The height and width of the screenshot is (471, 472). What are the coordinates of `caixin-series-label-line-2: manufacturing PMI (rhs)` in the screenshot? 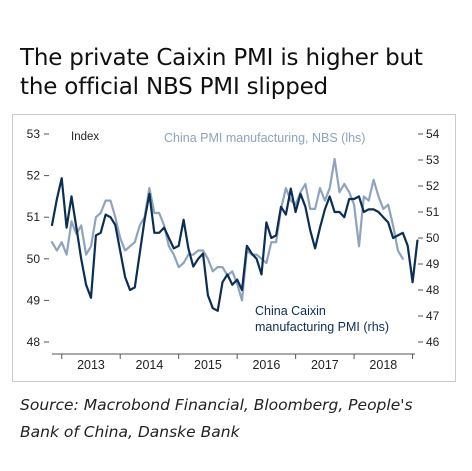 It's located at (322, 327).